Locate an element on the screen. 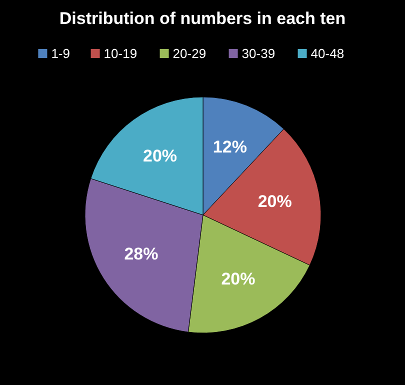 This screenshot has width=405, height=385. chart-title: Distribution of numbers in each ten is located at coordinates (202, 18).